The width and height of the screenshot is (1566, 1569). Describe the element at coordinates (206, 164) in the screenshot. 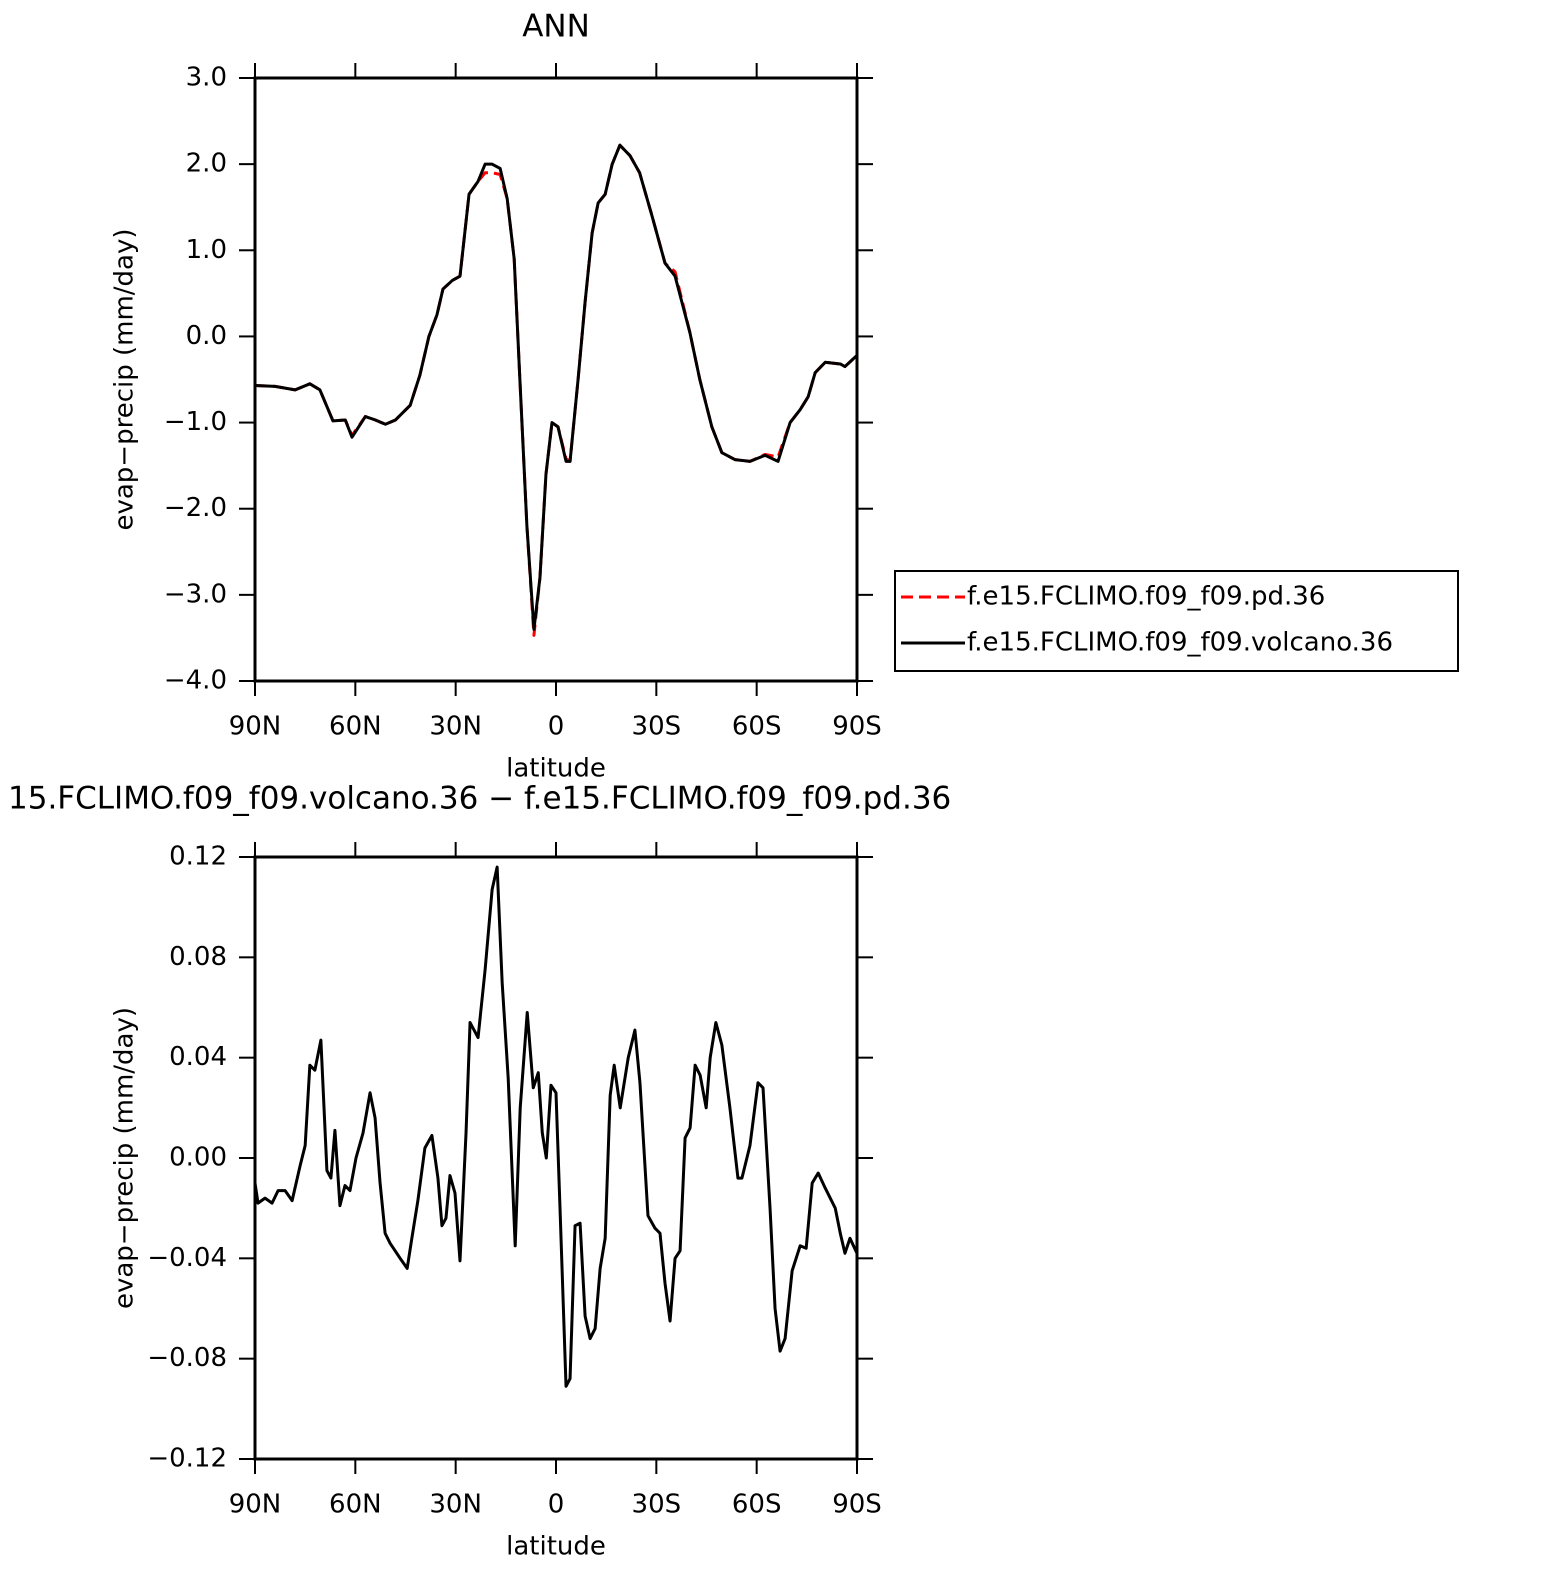

I see `y-tick-label: 2.0` at that location.